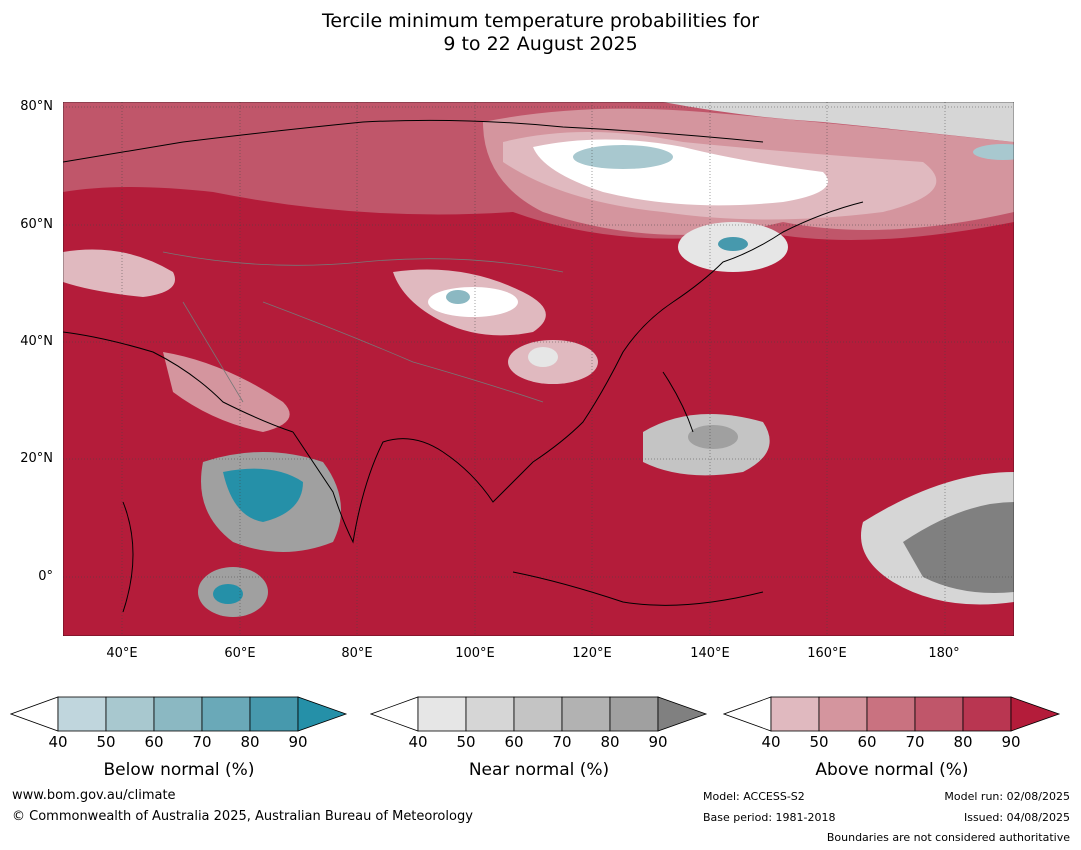 This screenshot has height=850, width=1081. I want to click on region-equatorial-dark, so click(958, 547).